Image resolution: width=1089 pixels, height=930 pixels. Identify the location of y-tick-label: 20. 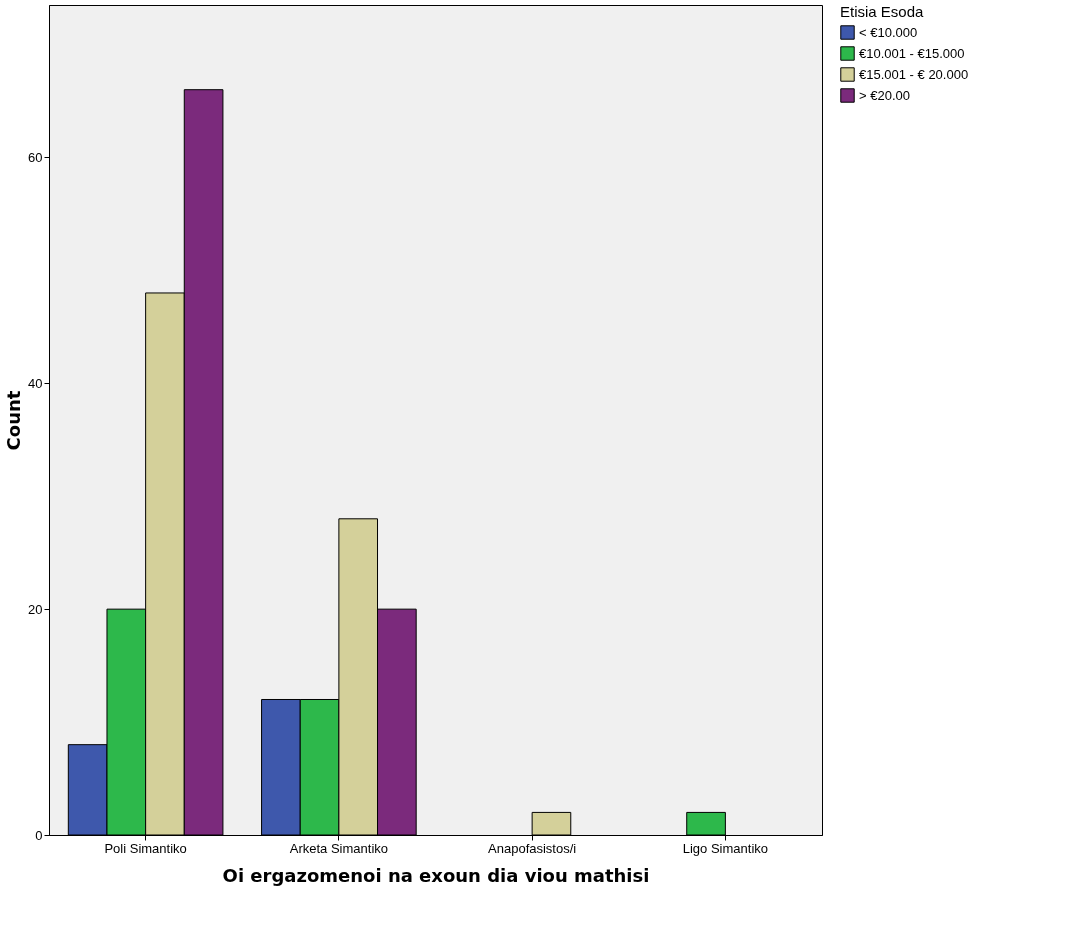
(35, 609).